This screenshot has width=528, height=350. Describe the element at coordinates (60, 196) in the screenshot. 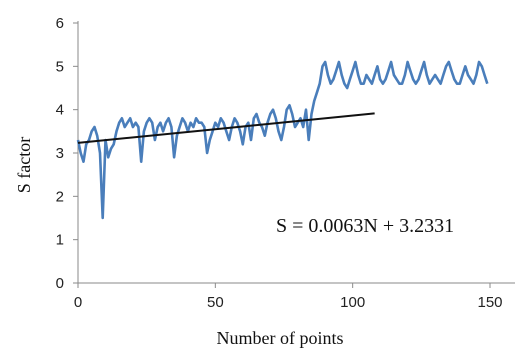

I see `y-tick-label: 2` at that location.